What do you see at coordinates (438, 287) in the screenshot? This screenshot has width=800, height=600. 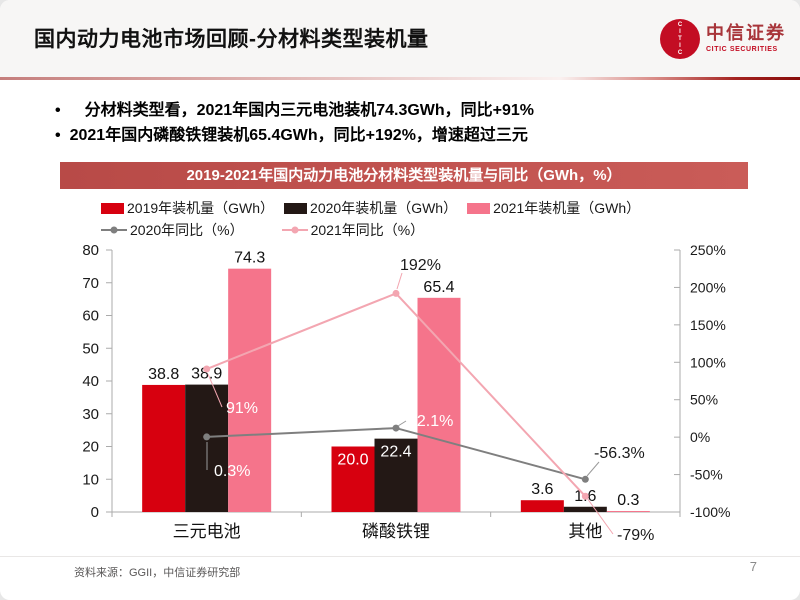 I see `bar-value-label: 65.4` at bounding box center [438, 287].